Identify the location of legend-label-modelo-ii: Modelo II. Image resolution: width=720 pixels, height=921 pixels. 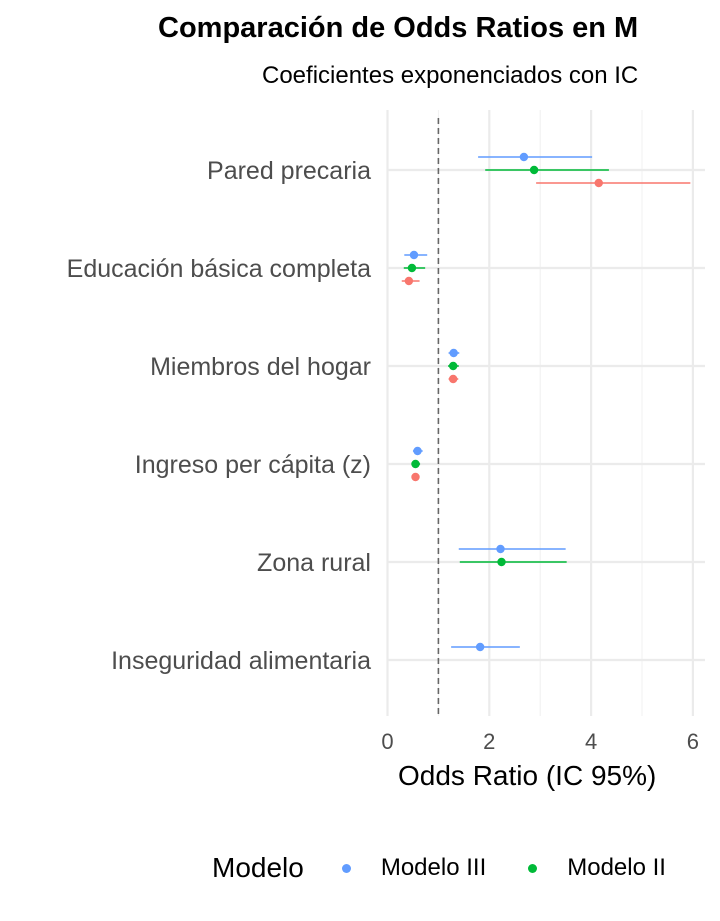
(616, 867).